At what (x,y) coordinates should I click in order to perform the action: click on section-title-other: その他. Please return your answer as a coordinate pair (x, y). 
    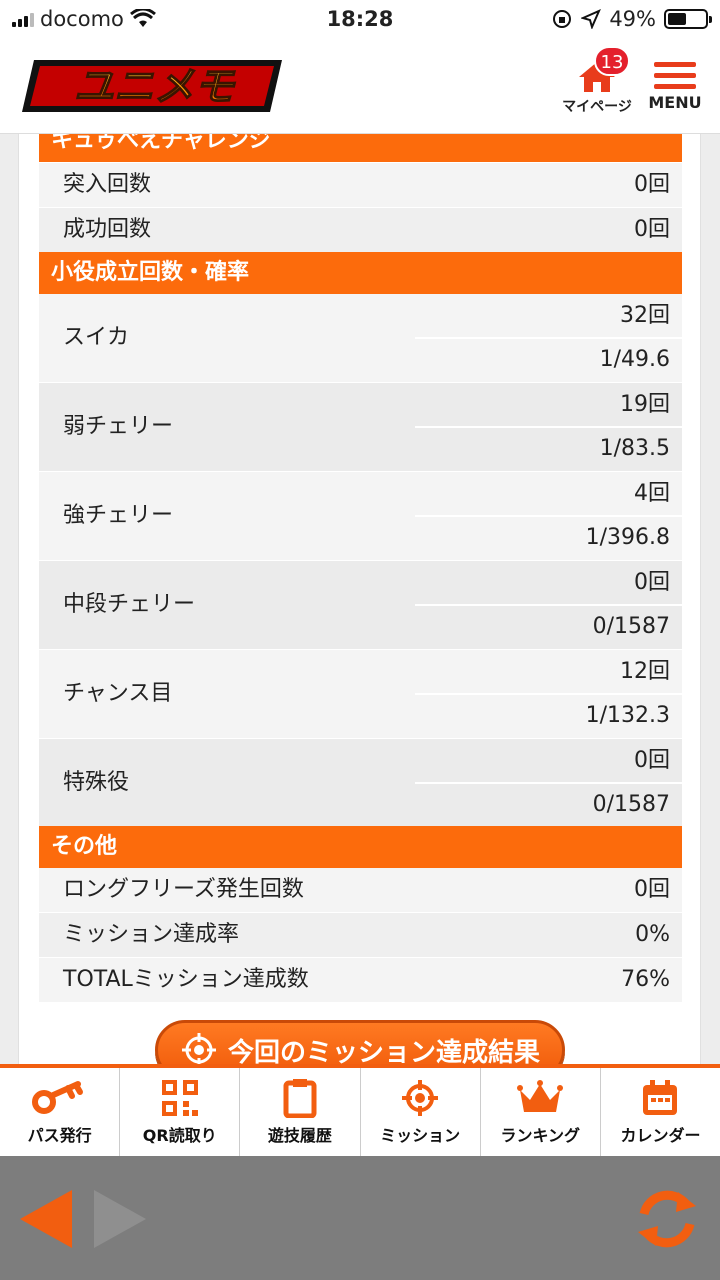
    Looking at the image, I should click on (360, 847).